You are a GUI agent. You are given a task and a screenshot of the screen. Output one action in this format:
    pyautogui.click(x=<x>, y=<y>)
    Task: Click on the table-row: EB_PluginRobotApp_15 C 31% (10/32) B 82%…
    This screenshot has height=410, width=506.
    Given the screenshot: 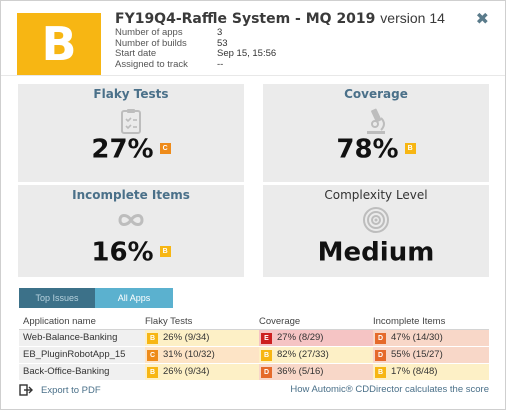 What is the action you would take?
    pyautogui.click(x=254, y=355)
    